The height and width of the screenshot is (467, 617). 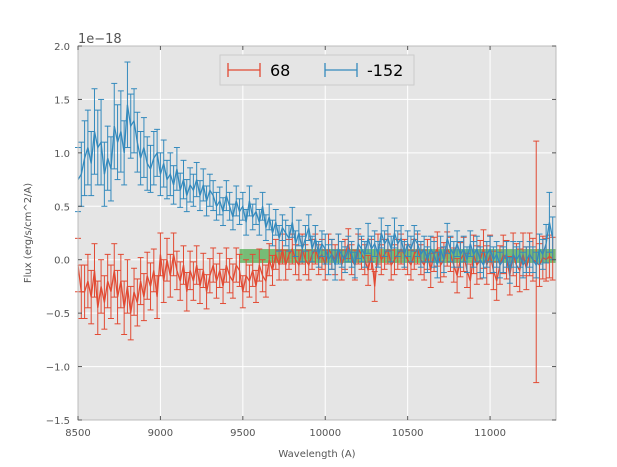 I want to click on legend-label: -152, so click(x=385, y=70).